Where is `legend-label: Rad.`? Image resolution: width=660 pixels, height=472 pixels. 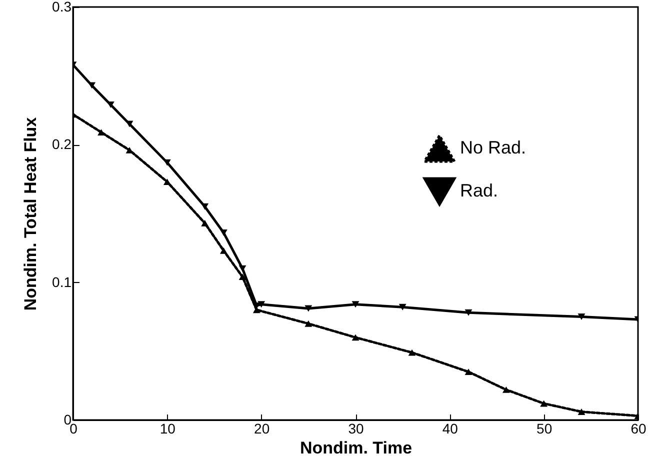
legend-label: Rad. is located at coordinates (479, 190).